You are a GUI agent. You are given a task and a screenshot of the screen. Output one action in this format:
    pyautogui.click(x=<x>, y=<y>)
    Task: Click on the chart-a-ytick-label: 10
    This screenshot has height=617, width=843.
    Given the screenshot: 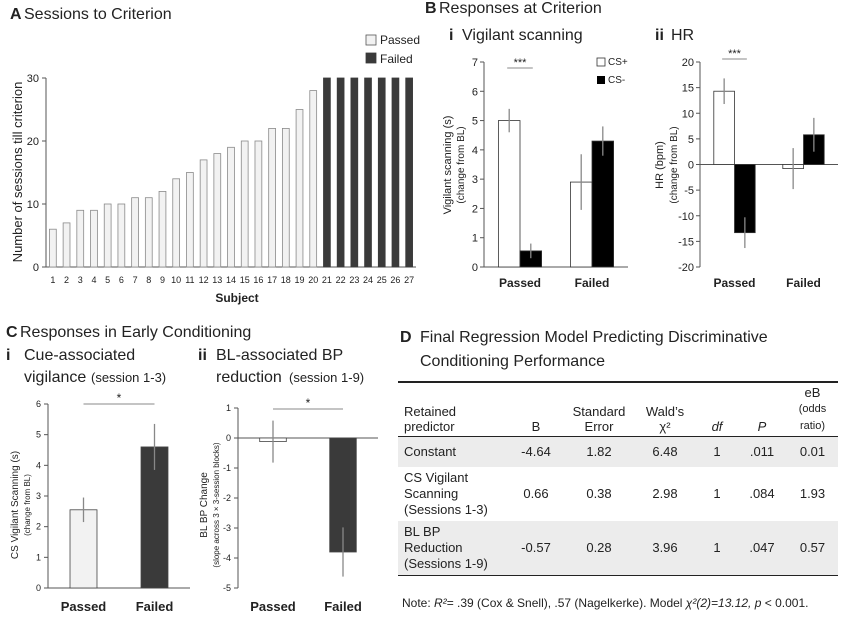 What is the action you would take?
    pyautogui.click(x=33, y=205)
    